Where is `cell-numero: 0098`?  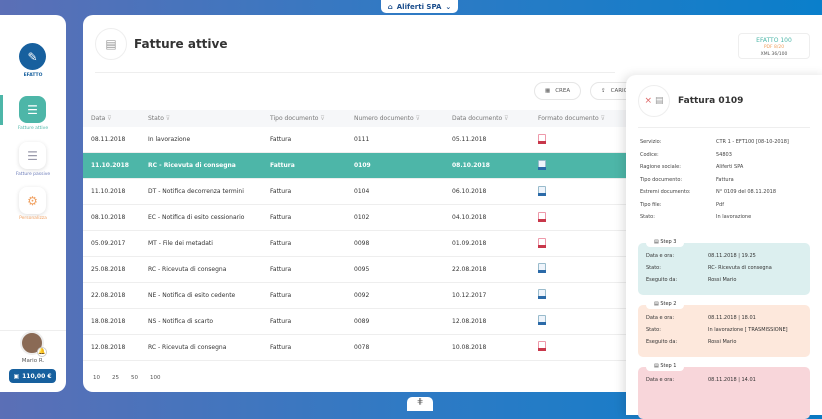 cell-numero: 0098 is located at coordinates (395, 243).